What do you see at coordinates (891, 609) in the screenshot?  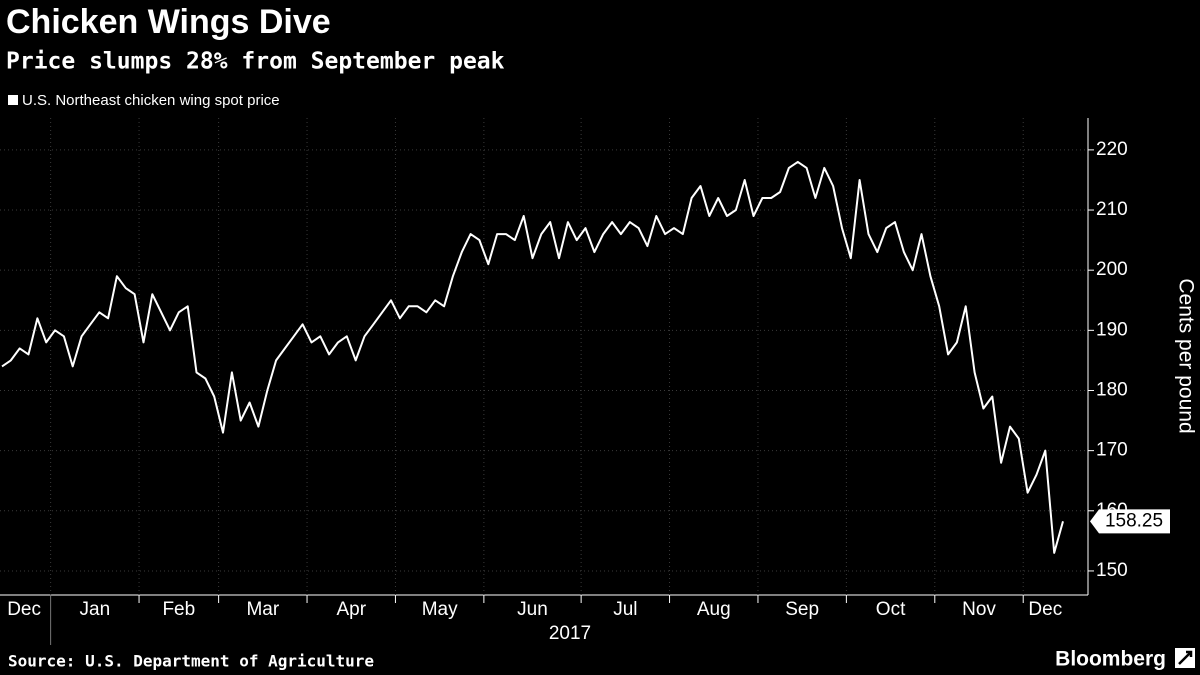 I see `x-tick-label: Oct` at bounding box center [891, 609].